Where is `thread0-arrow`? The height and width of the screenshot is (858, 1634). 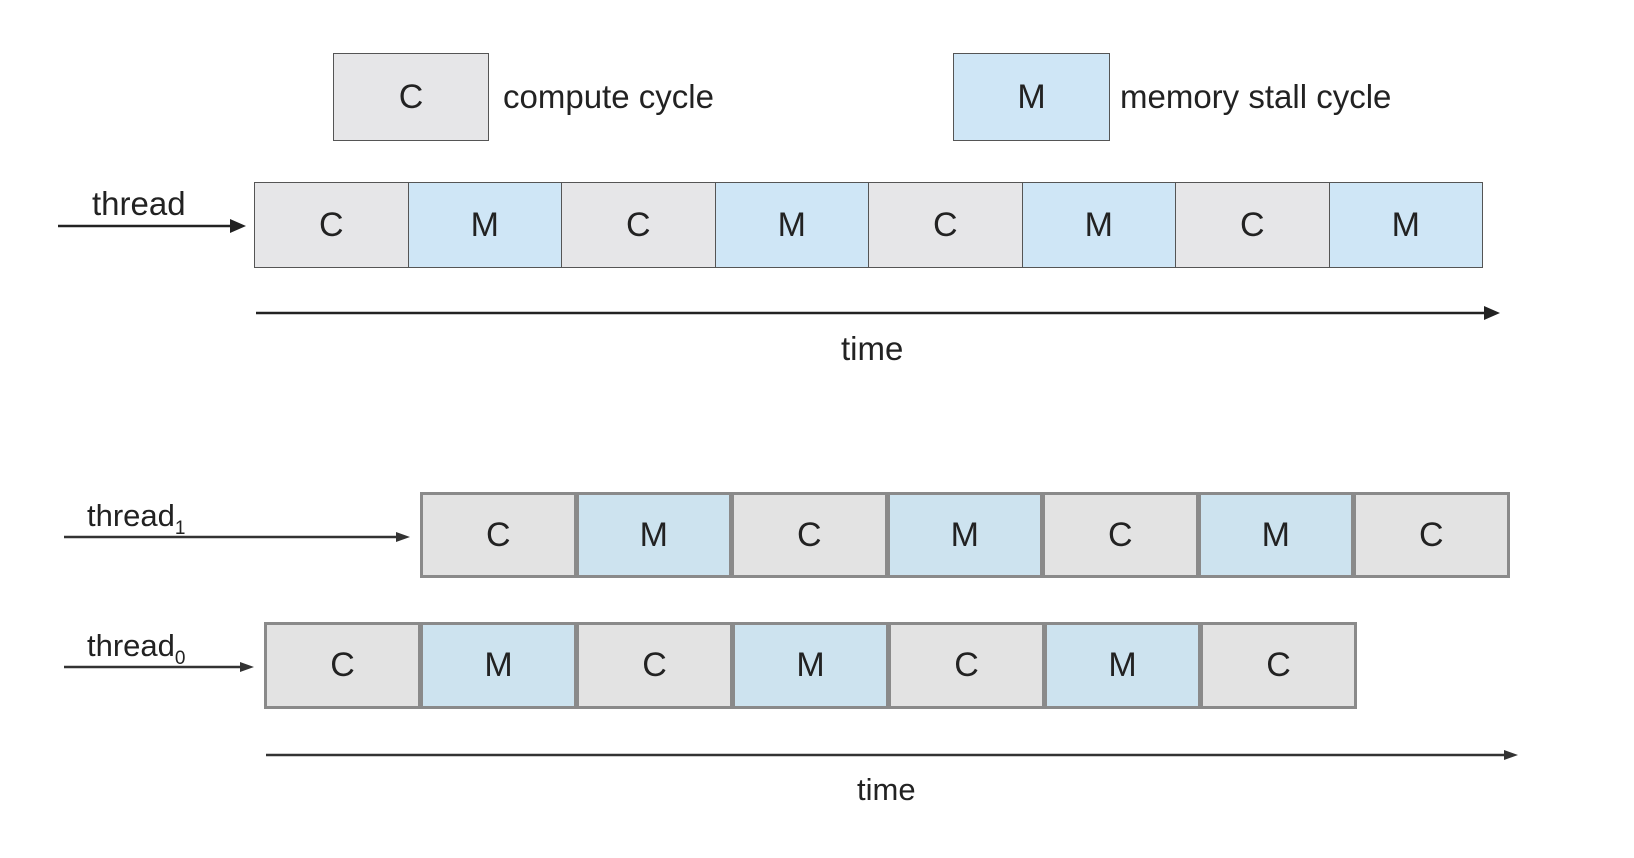
thread0-arrow is located at coordinates (159, 667).